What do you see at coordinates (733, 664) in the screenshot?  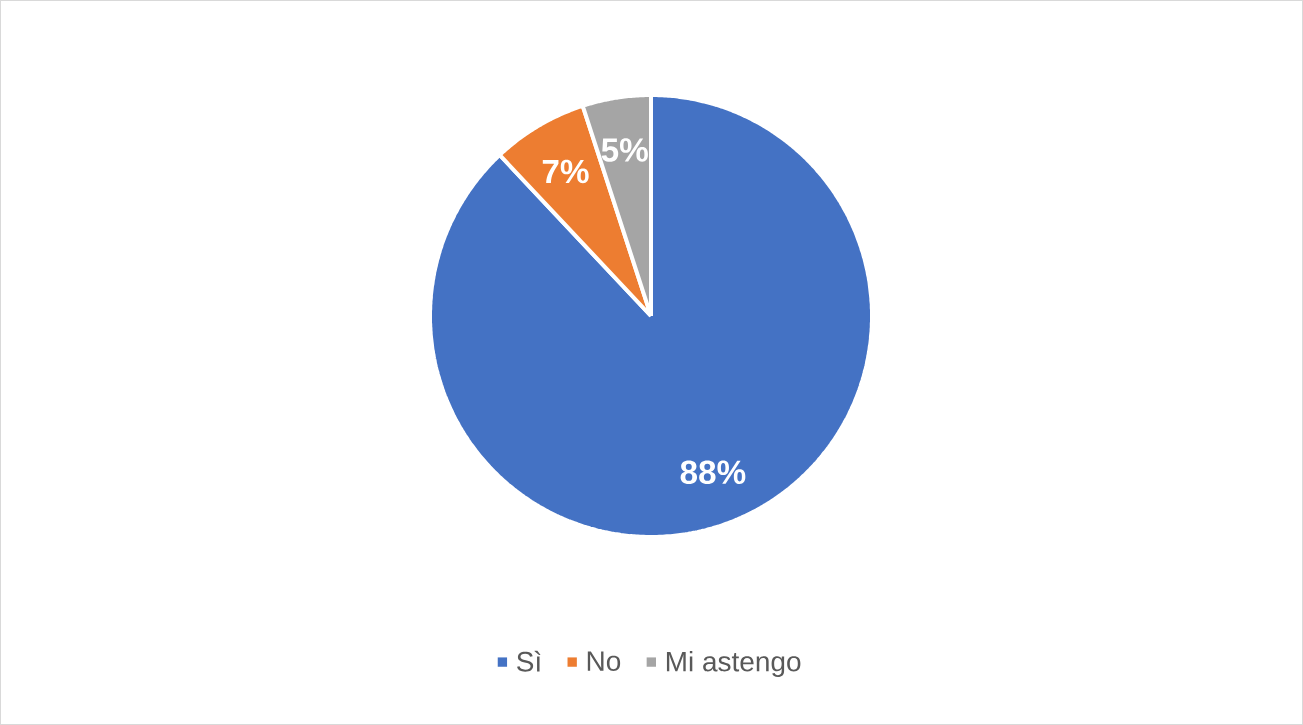 I see `legend-label: Mi astengo` at bounding box center [733, 664].